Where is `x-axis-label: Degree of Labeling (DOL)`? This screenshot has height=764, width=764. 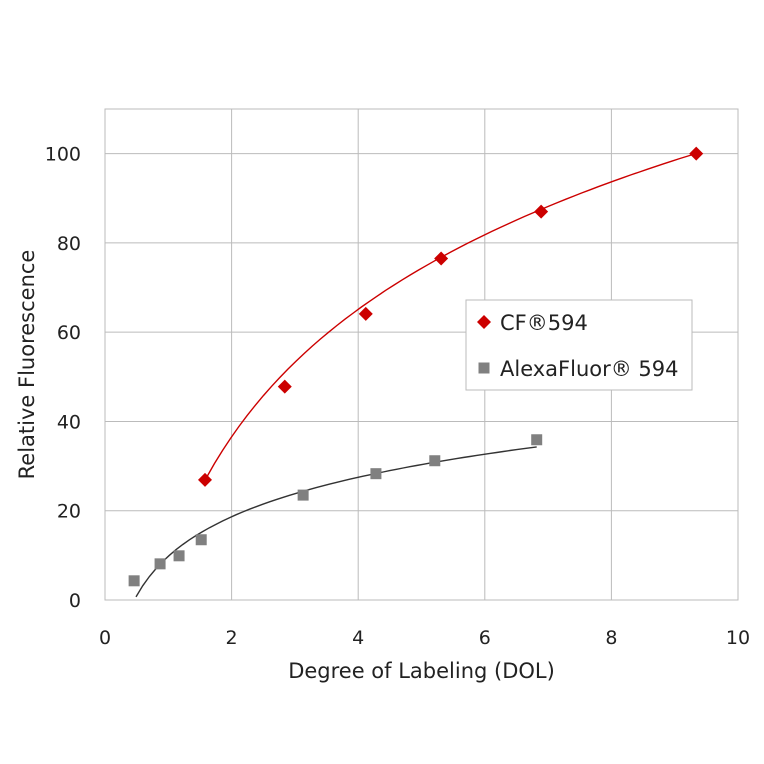
x-axis-label: Degree of Labeling (DOL) is located at coordinates (421, 671).